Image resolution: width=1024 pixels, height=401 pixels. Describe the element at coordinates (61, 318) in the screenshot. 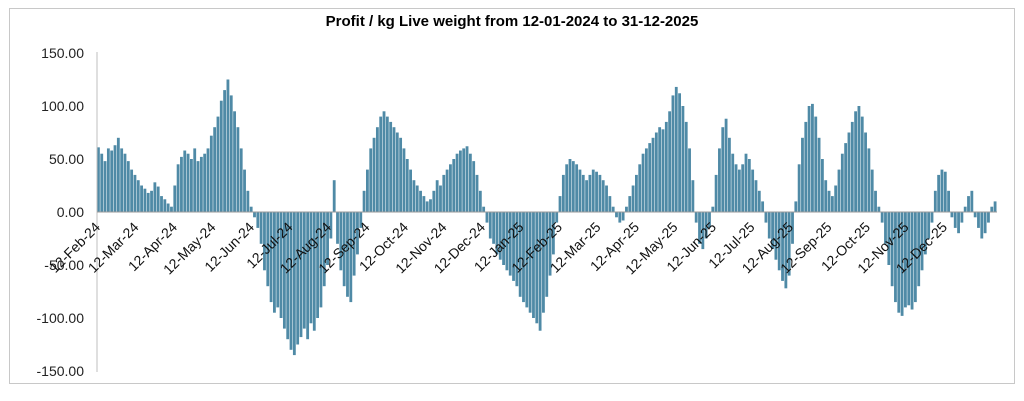

I see `y-tick-label: -100.00` at that location.